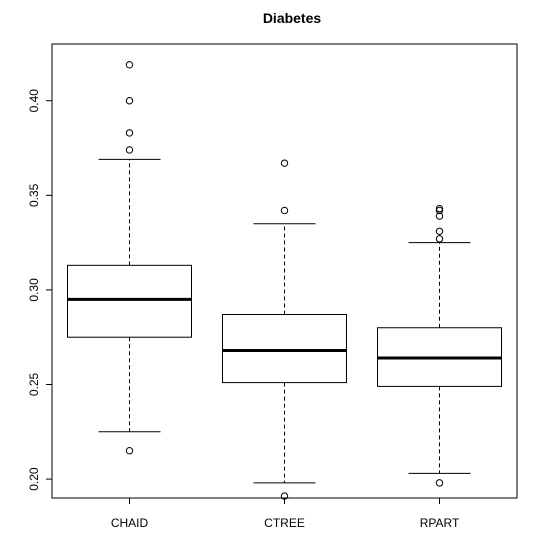 The image size is (533, 535). Describe the element at coordinates (34, 384) in the screenshot. I see `y-tick-label: 0.25` at that location.